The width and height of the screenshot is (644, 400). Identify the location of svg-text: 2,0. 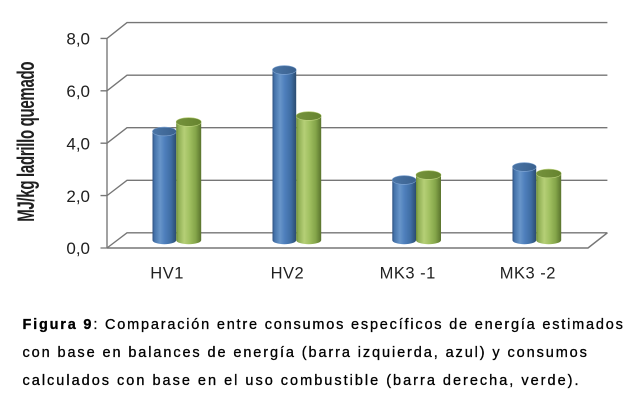
(78, 196).